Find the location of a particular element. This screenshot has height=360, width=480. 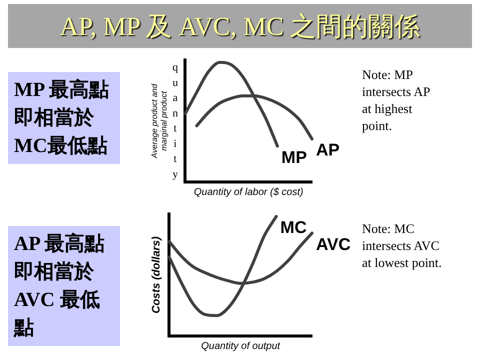

text: Note: MP intersects AP at highest point. is located at coordinates (396, 100).